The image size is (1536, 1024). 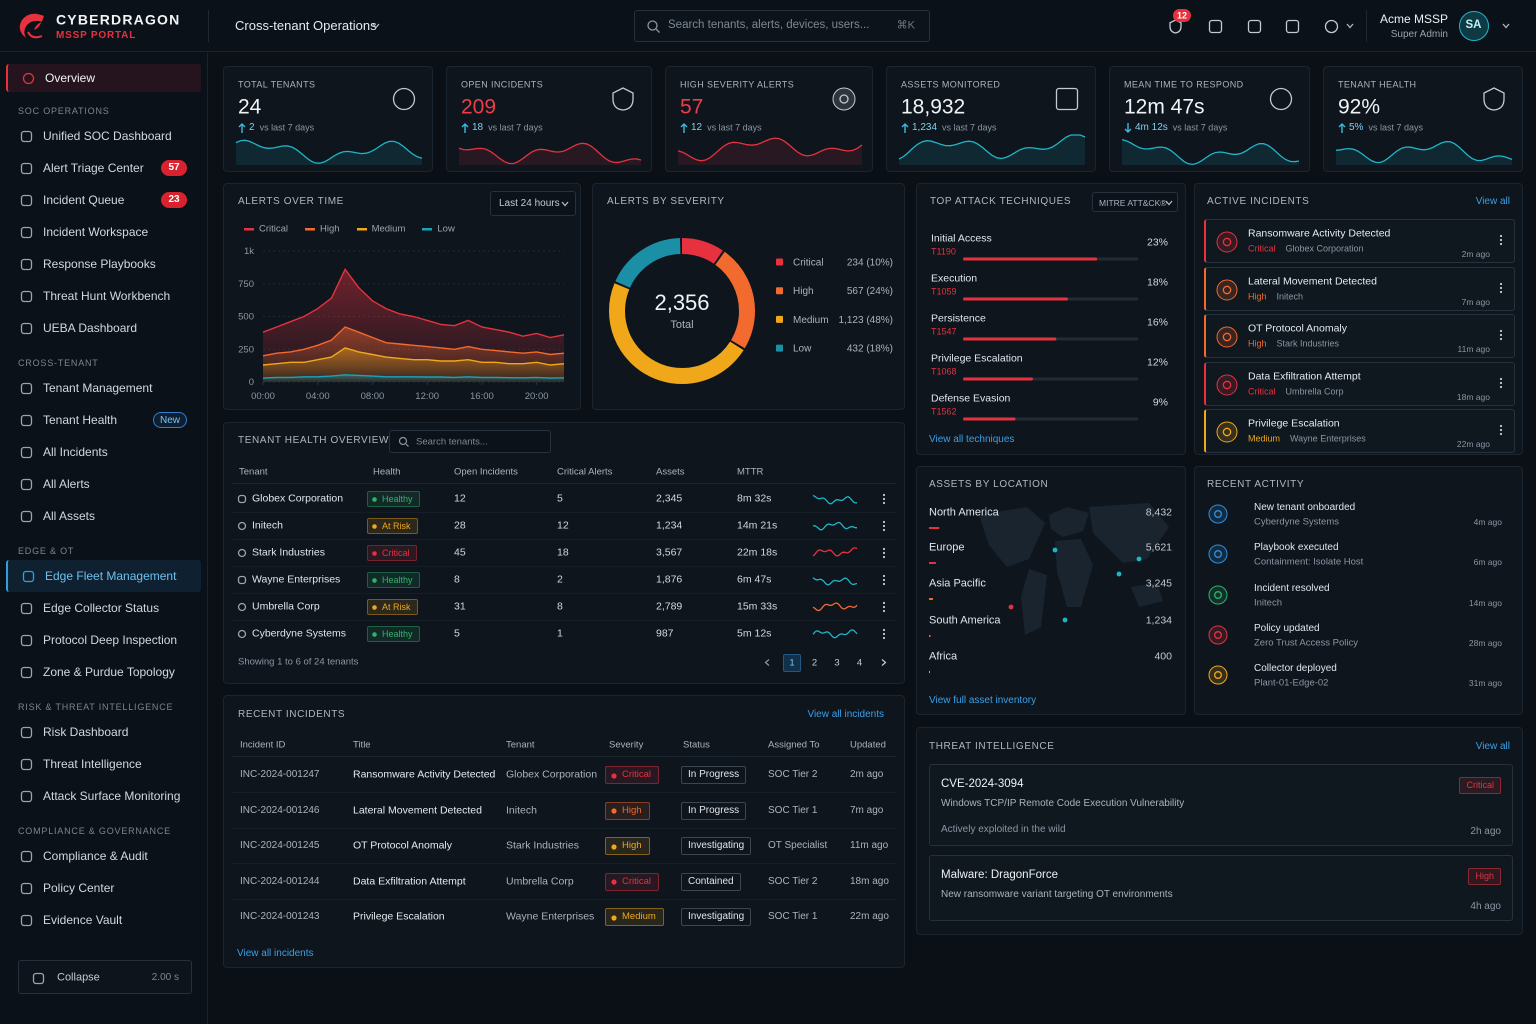 I want to click on page-button: 2, so click(x=815, y=663).